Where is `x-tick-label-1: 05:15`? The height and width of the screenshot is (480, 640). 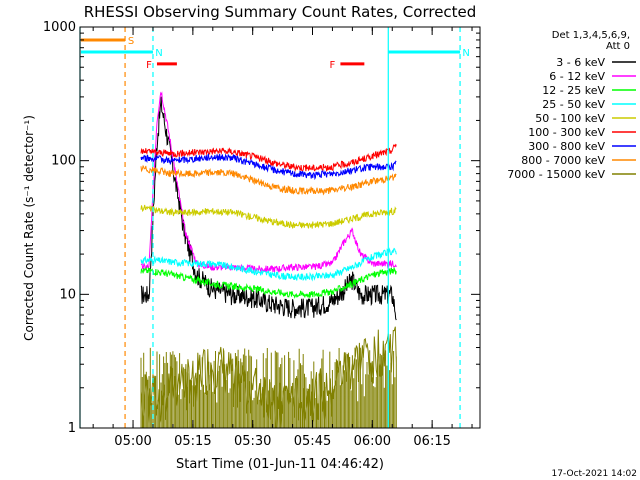 x-tick-label-1: 05:15 is located at coordinates (192, 441).